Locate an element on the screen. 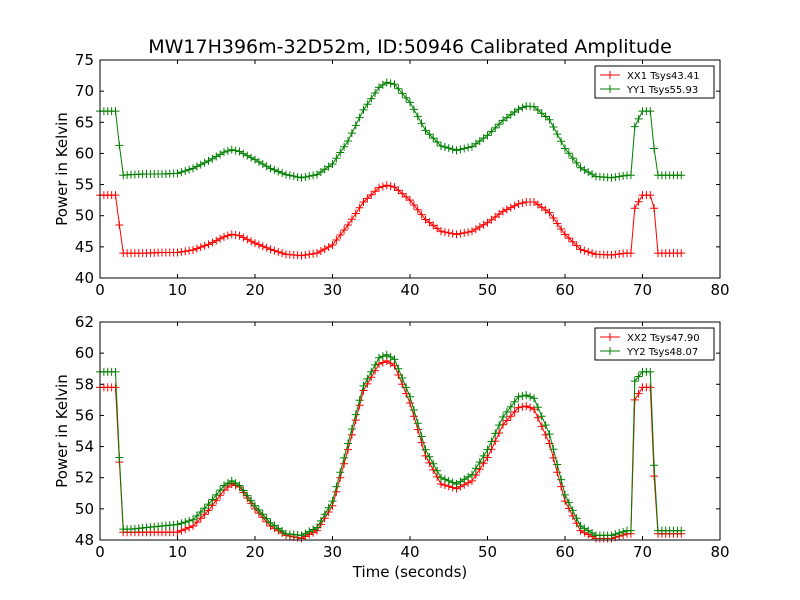 This screenshot has height=600, width=800. legend-label: XX1 Tsys43.41 is located at coordinates (663, 76).